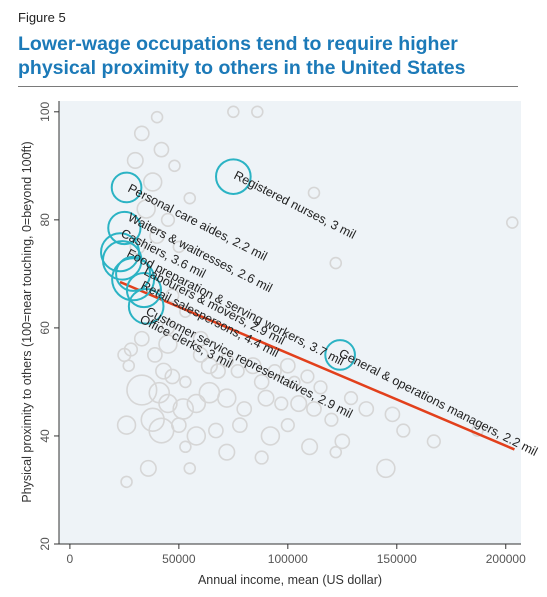 This screenshot has width=547, height=597. Describe the element at coordinates (45, 436) in the screenshot. I see `y-tick-label: 40` at that location.